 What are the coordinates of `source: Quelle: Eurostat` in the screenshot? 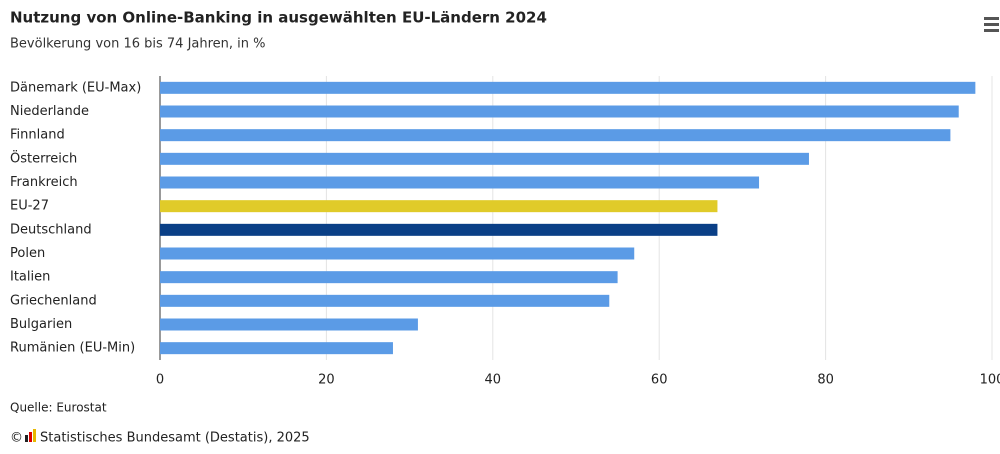 It's located at (58, 408).